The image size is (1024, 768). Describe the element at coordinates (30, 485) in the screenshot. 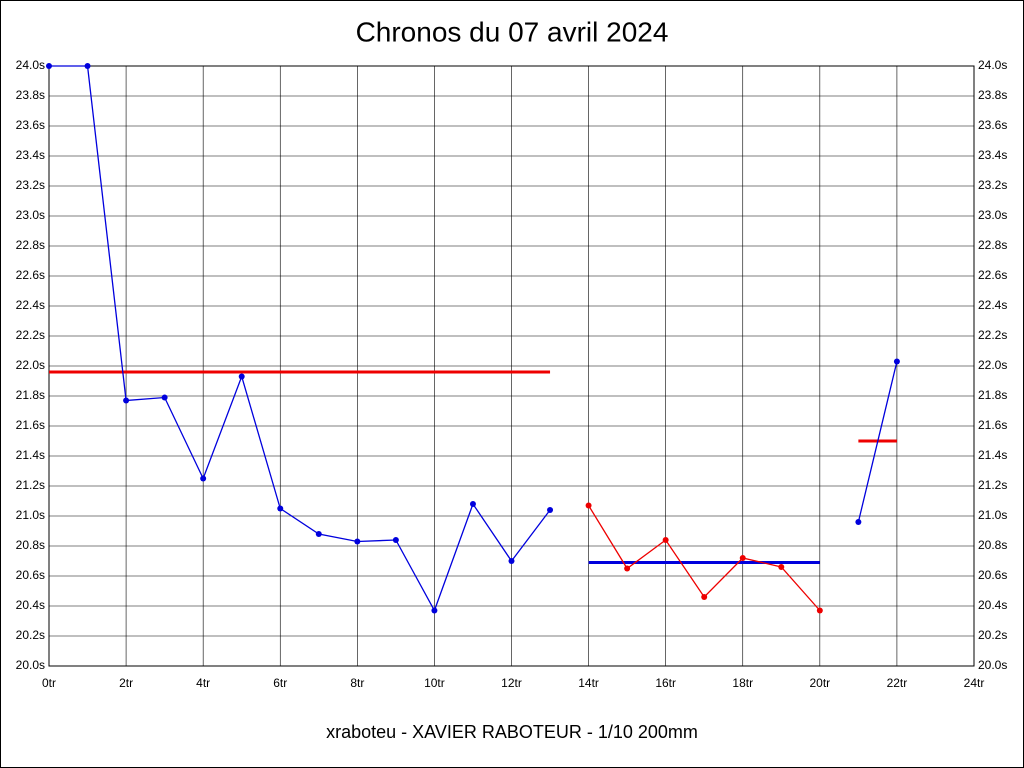

I see `y-tick-label: 21.2s` at that location.